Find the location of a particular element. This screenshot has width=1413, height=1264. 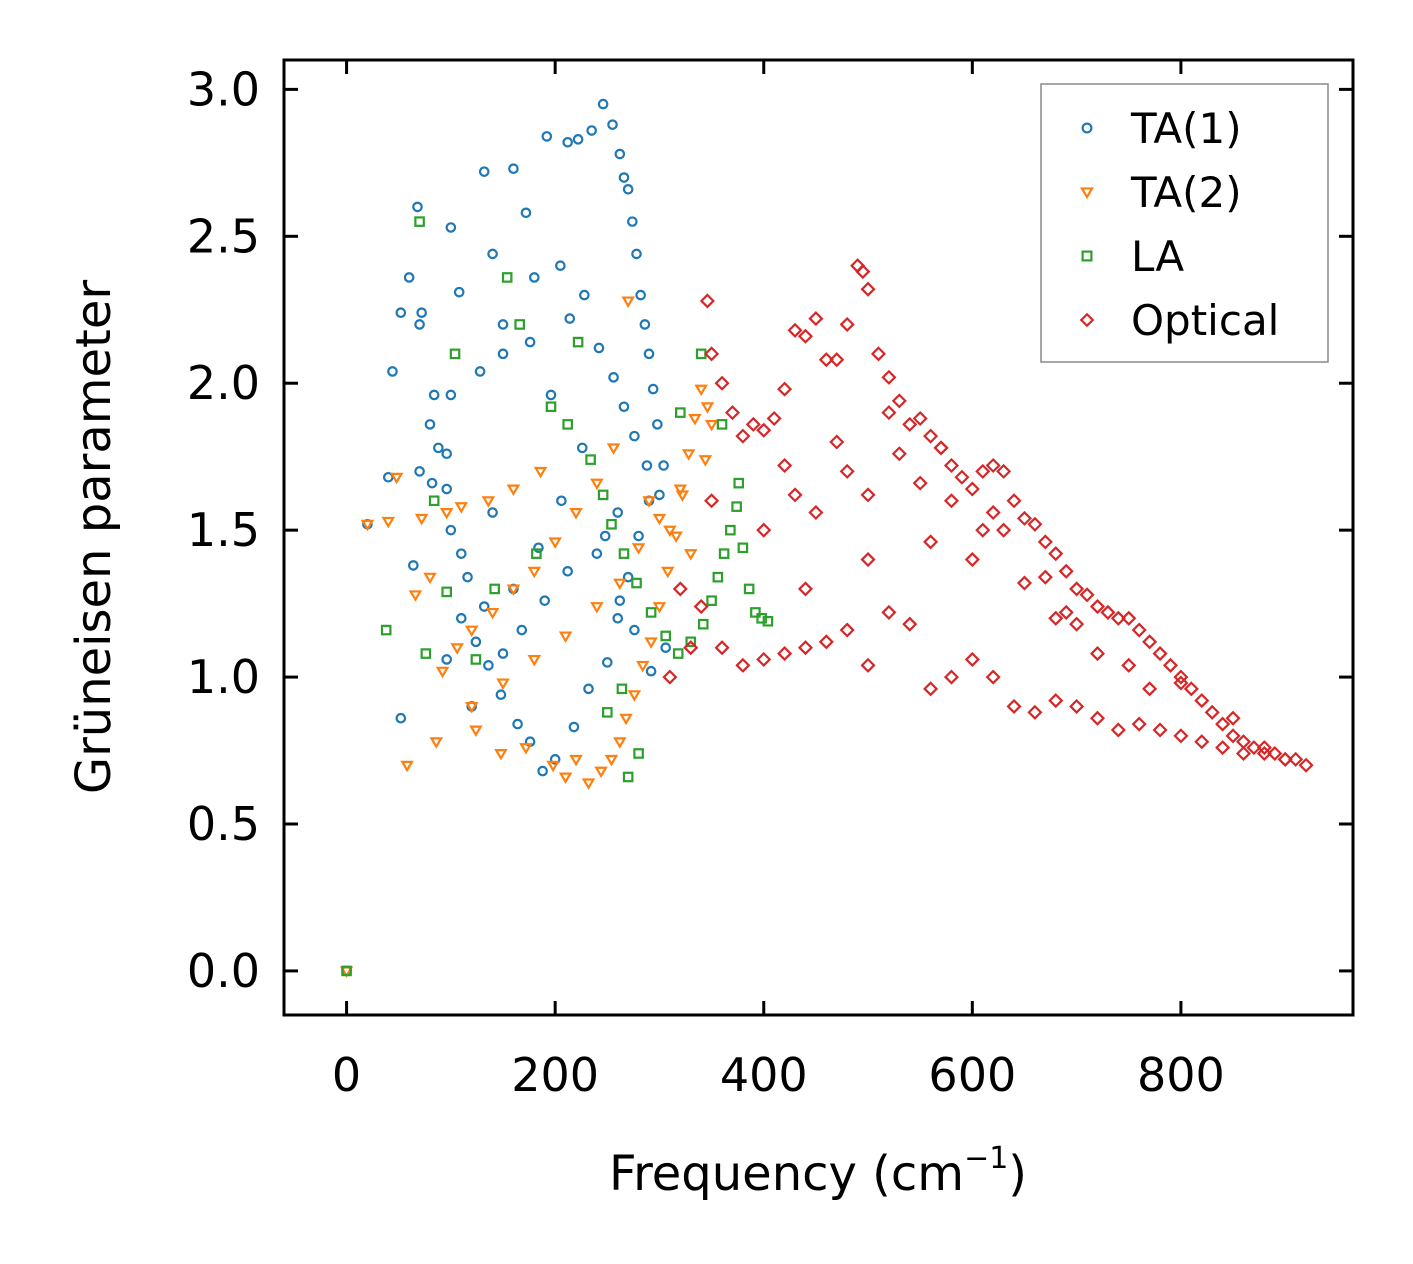

series-ta-2- is located at coordinates (529, 637).